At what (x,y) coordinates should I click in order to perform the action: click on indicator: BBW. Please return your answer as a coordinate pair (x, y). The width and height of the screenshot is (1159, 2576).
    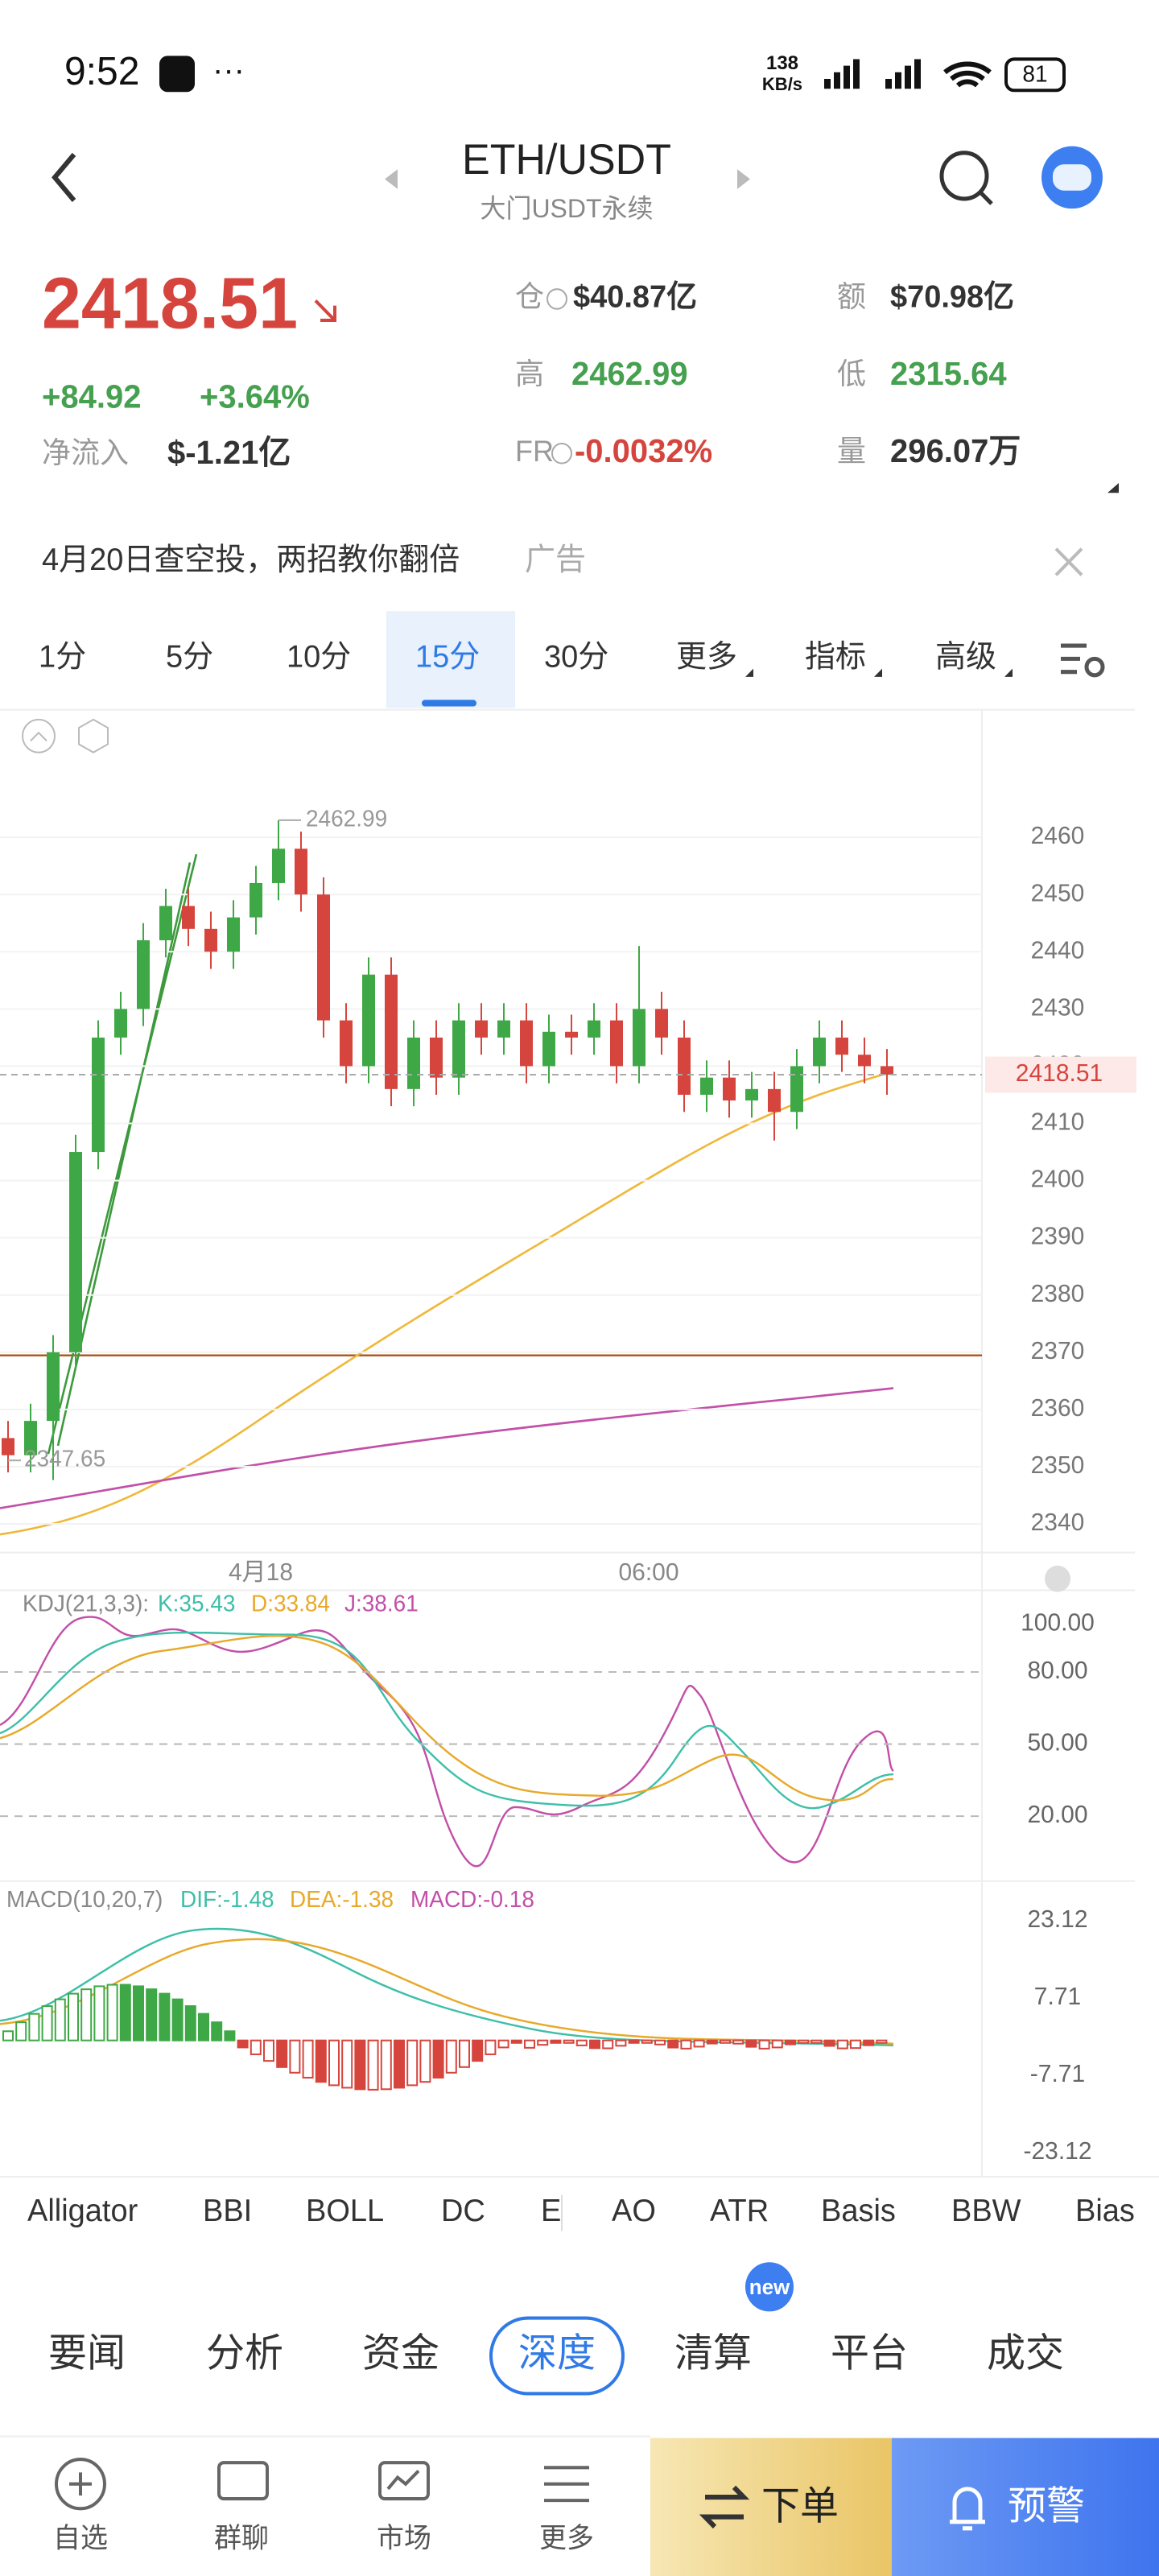
    Looking at the image, I should click on (986, 2211).